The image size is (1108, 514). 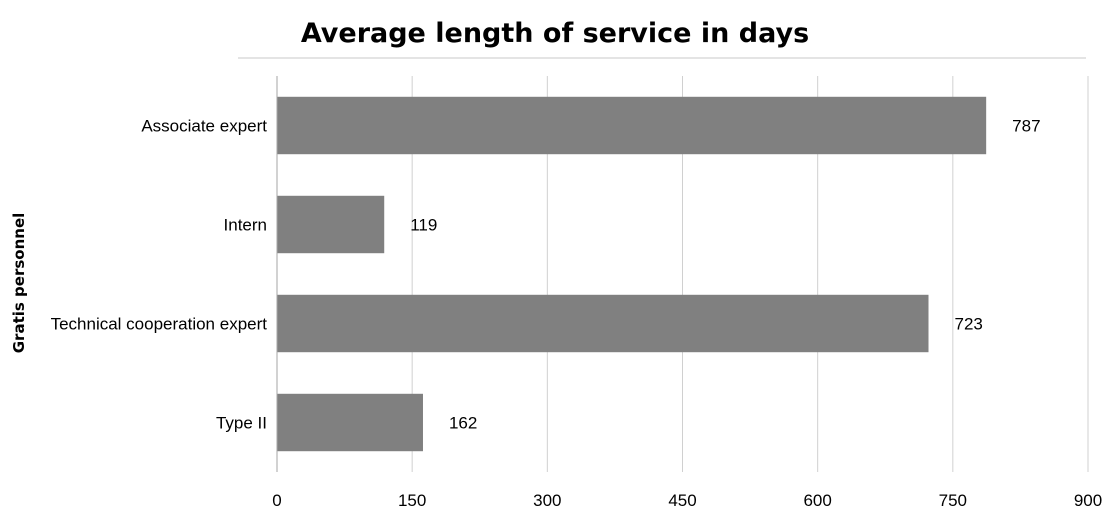 I want to click on x-tick-label: 150, so click(x=412, y=500).